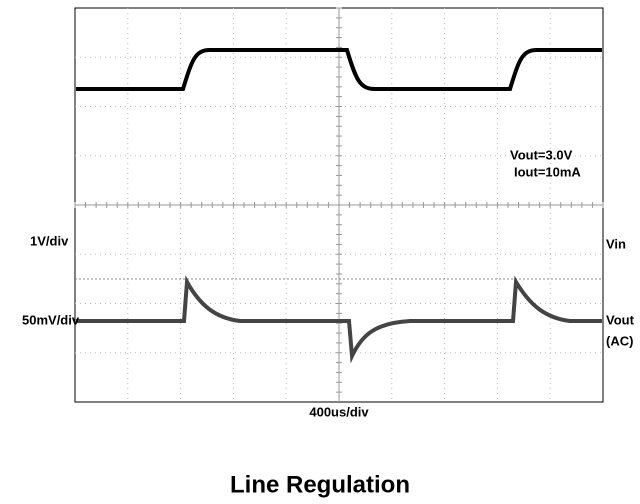 This screenshot has width=640, height=504. Describe the element at coordinates (339, 319) in the screenshot. I see `vout-trace` at that location.